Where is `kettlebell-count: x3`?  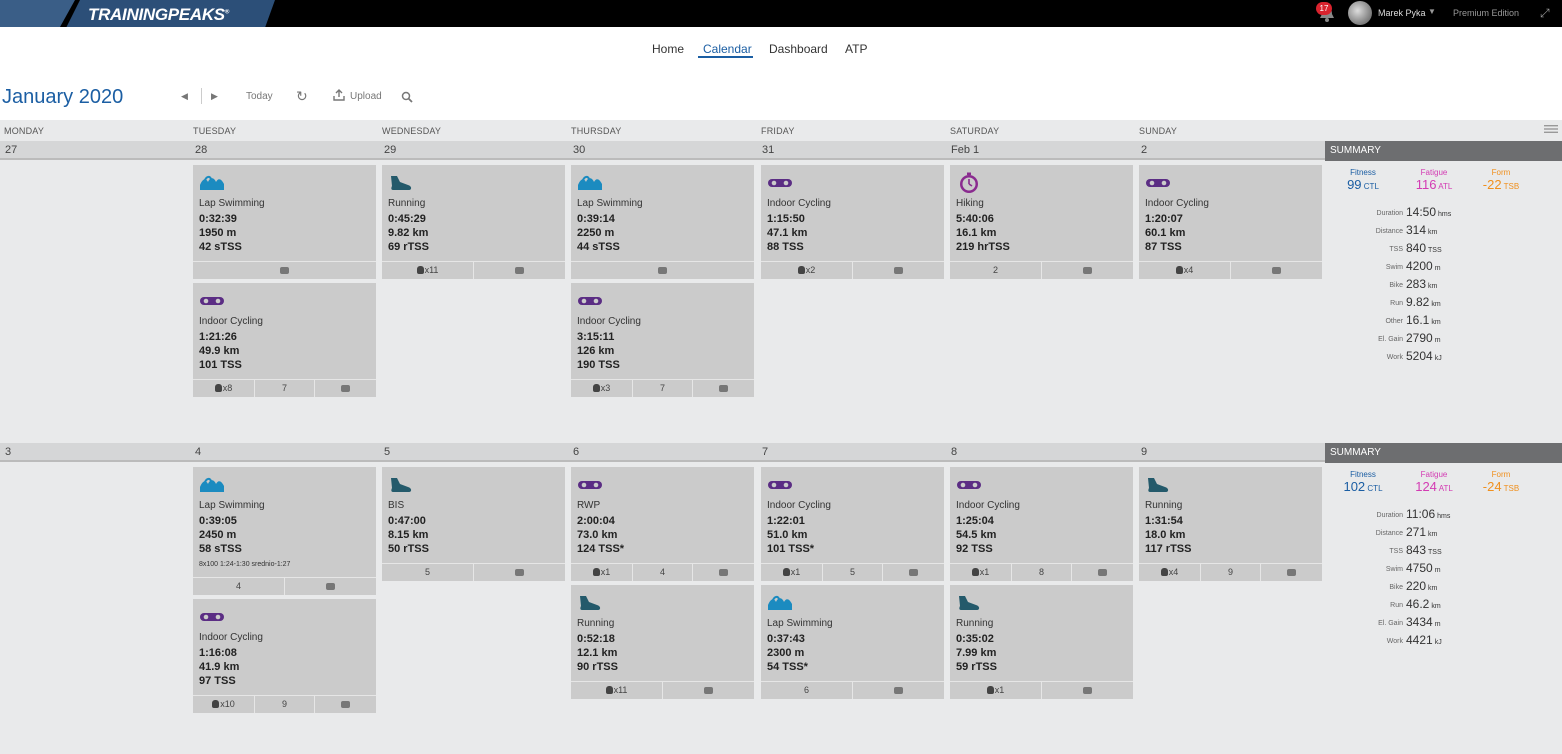 kettlebell-count: x3 is located at coordinates (601, 388).